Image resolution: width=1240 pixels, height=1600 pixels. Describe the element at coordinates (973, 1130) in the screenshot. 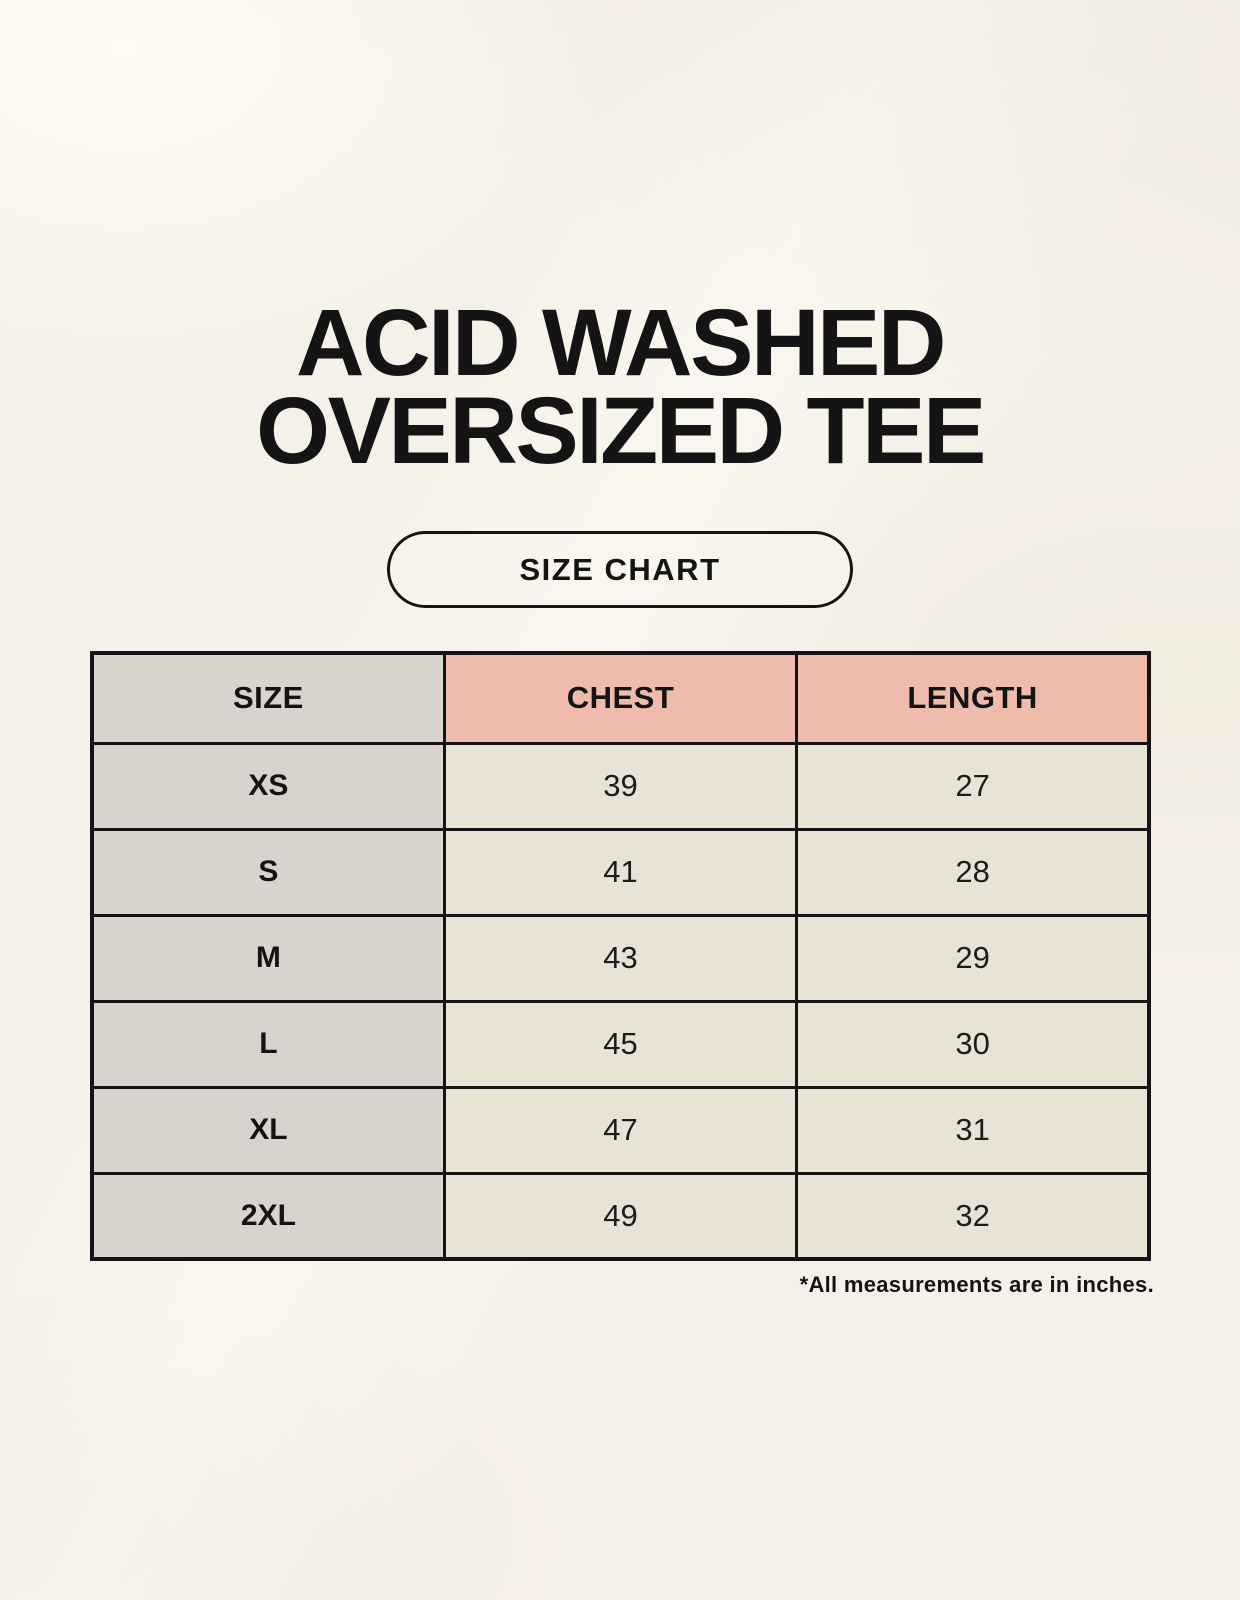

I see `length-cell: 31` at that location.